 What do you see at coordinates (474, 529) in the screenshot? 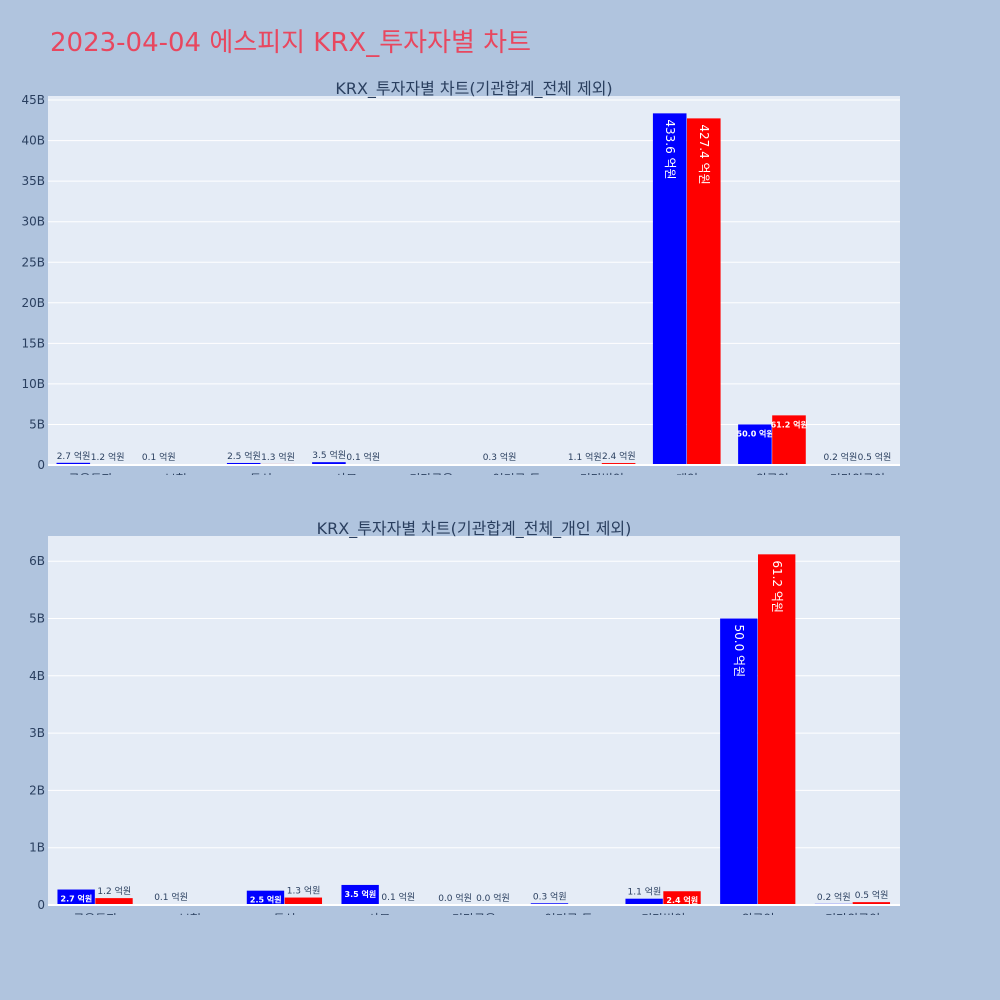
I see `chart-title: KRX_투자자별 차트(기관합계_전체_개인 제외)` at bounding box center [474, 529].